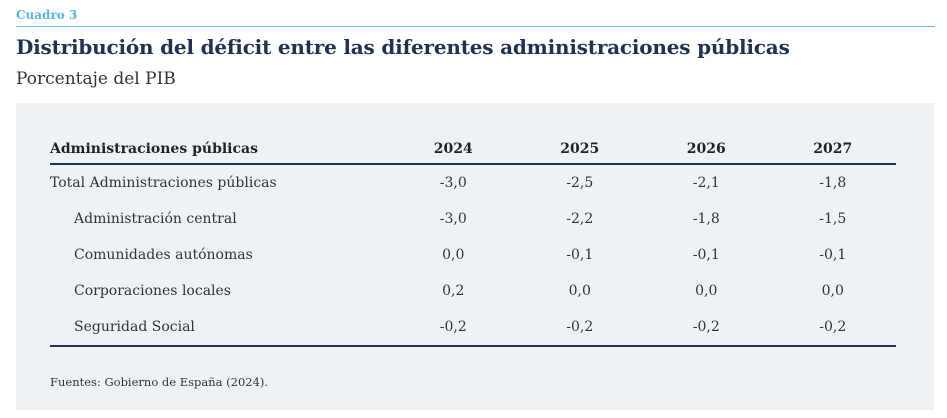 The image size is (947, 418). What do you see at coordinates (453, 150) in the screenshot?
I see `column-header: 2024` at bounding box center [453, 150].